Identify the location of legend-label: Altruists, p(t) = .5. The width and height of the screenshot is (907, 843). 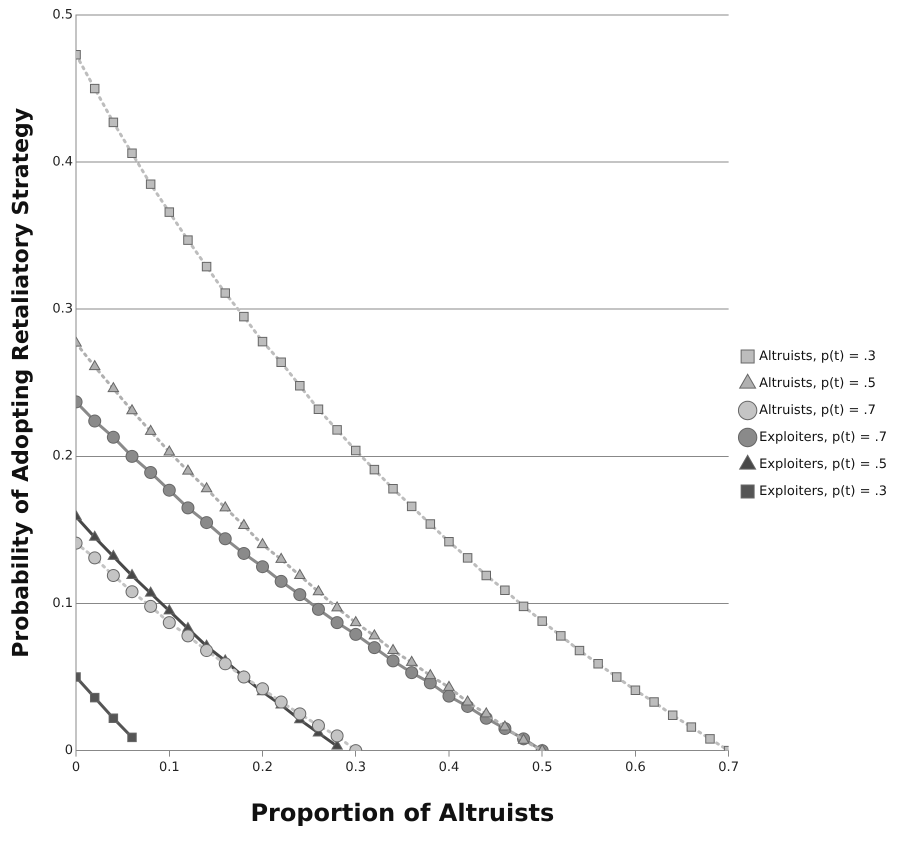
(817, 383).